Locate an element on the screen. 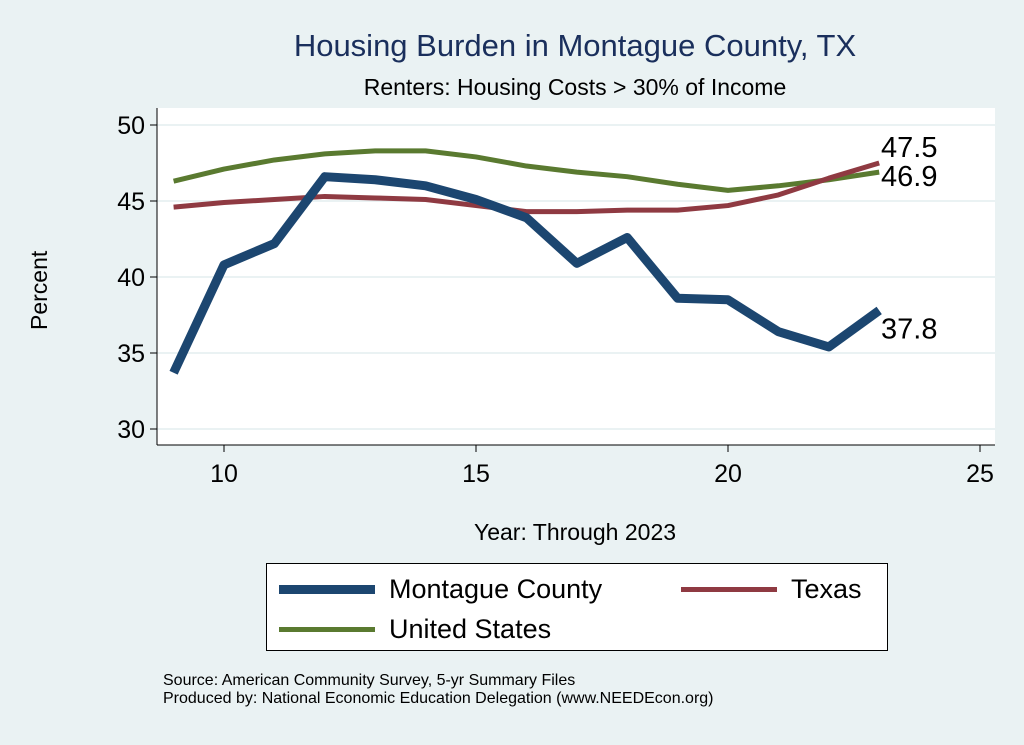 The height and width of the screenshot is (745, 1024). x-tick-label: 20 is located at coordinates (728, 474).